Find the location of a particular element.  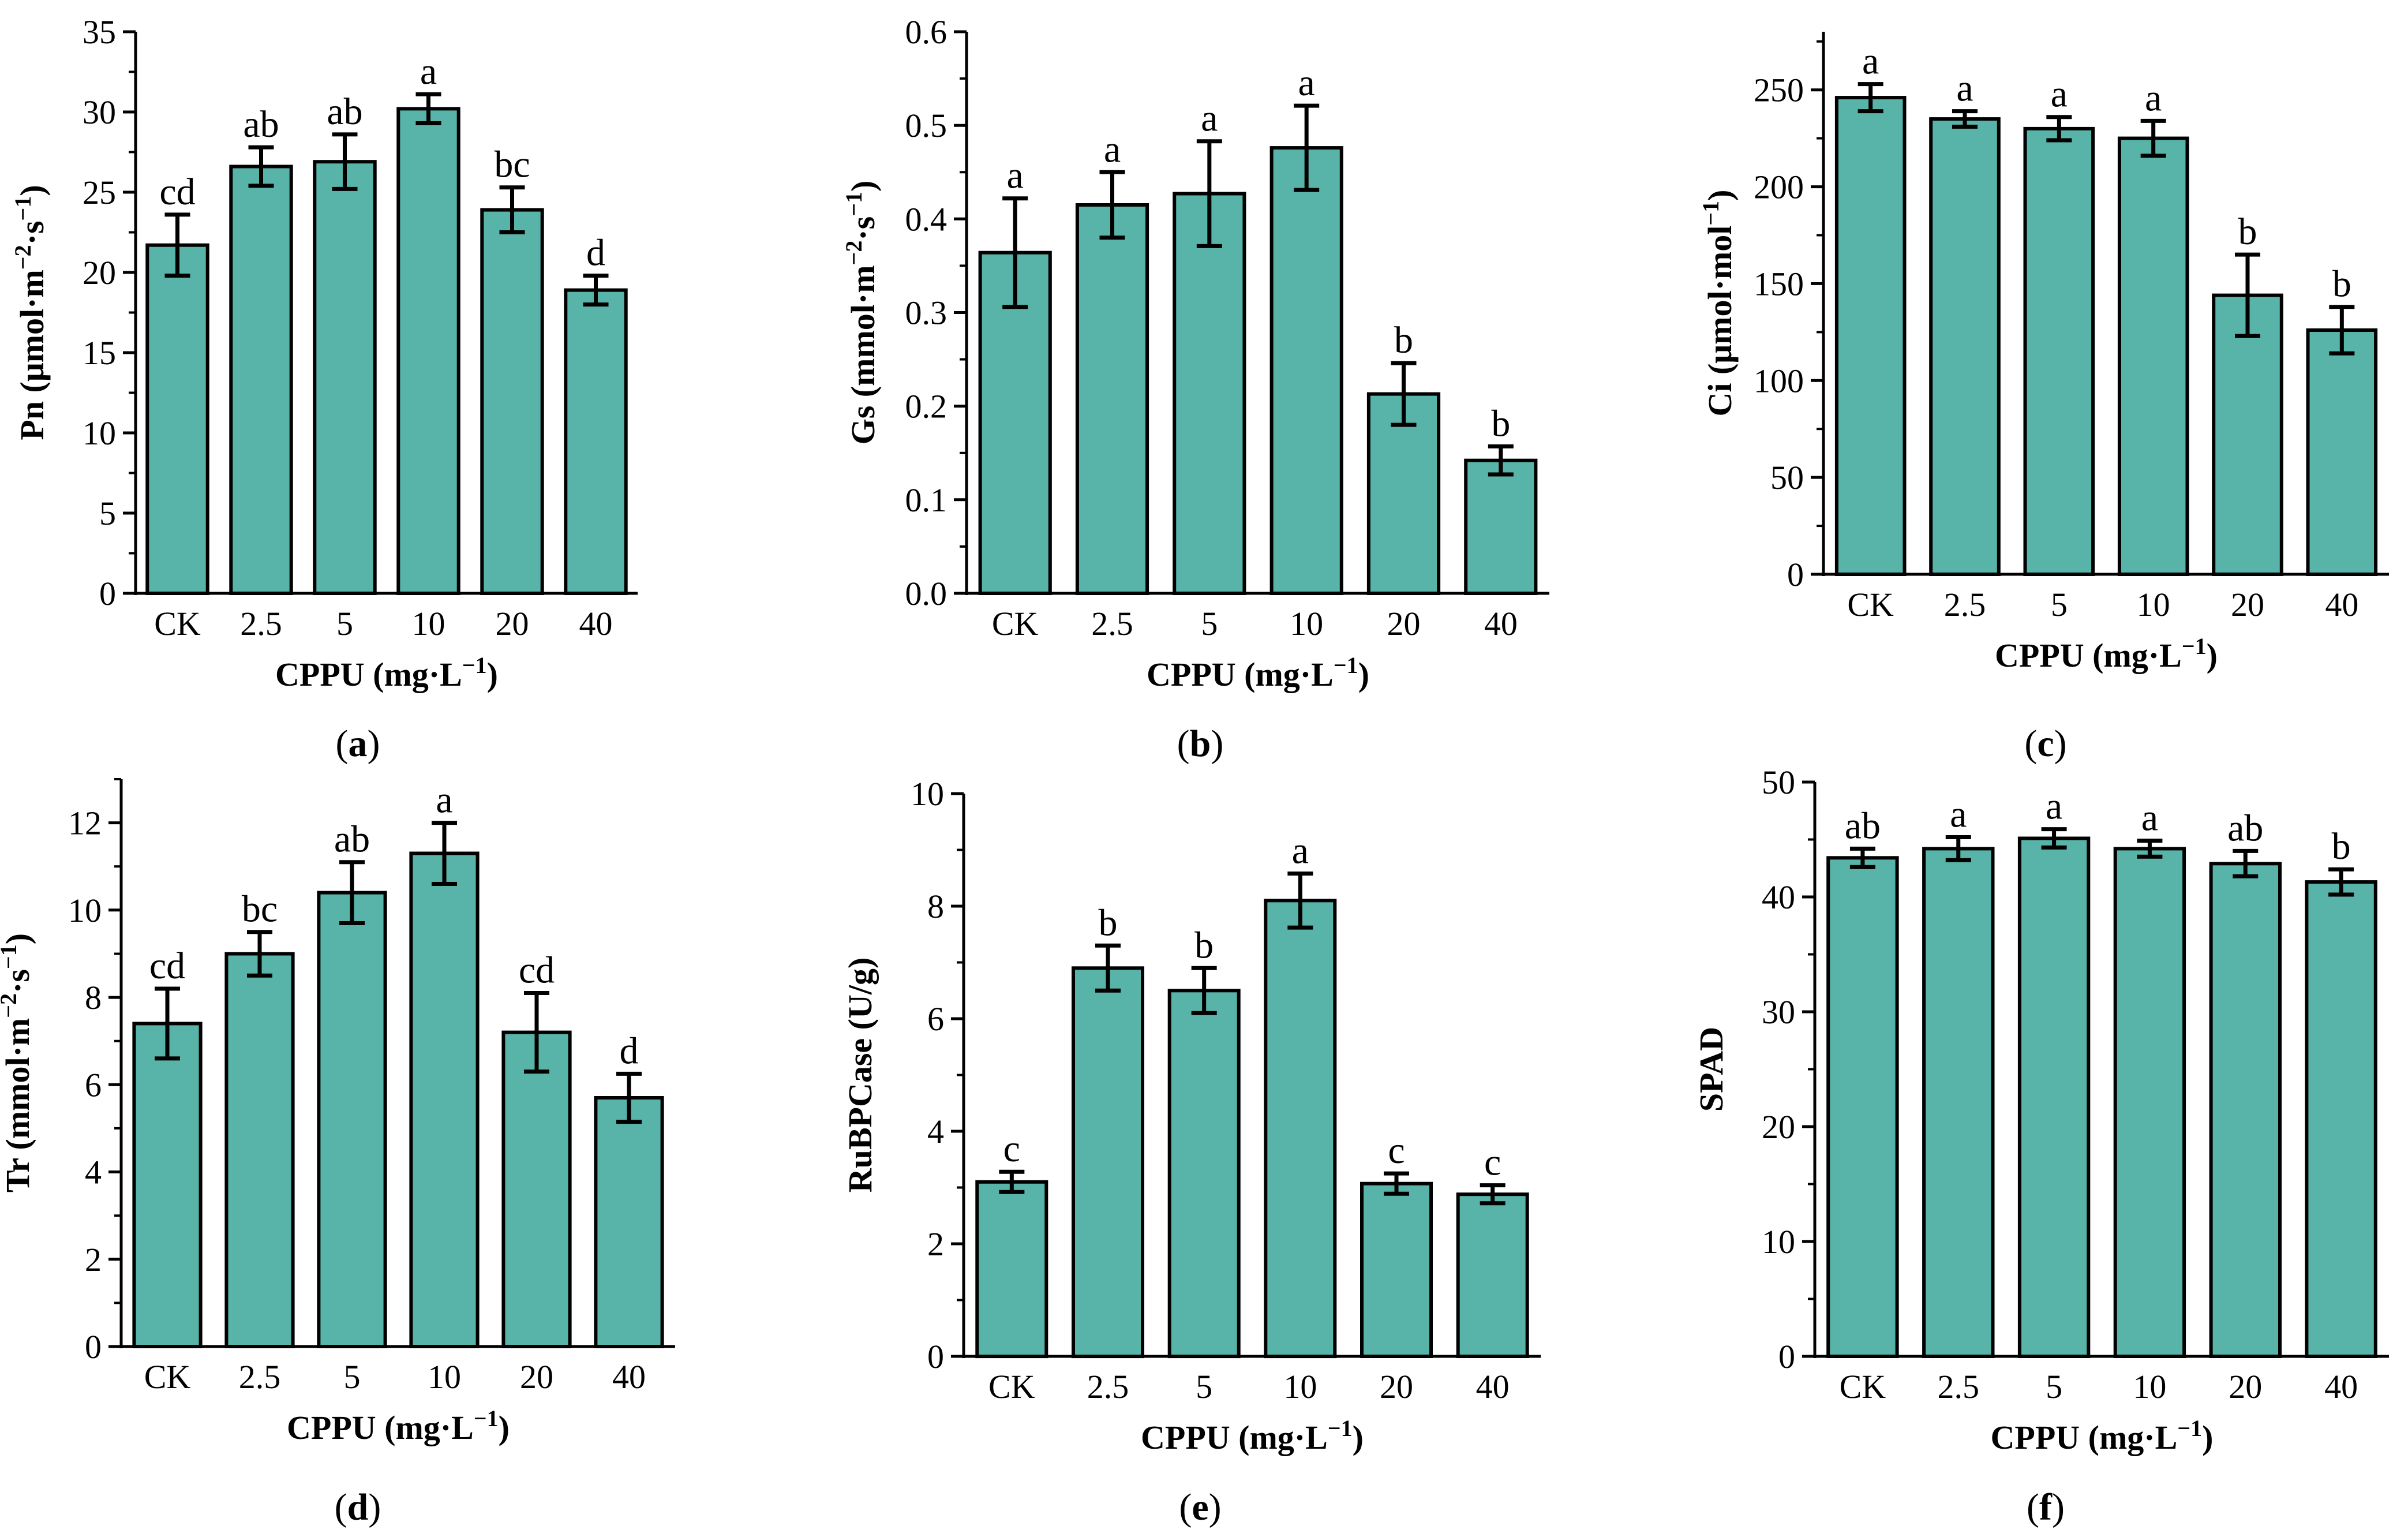

y-tick-label-c-0: 0 is located at coordinates (1795, 574).